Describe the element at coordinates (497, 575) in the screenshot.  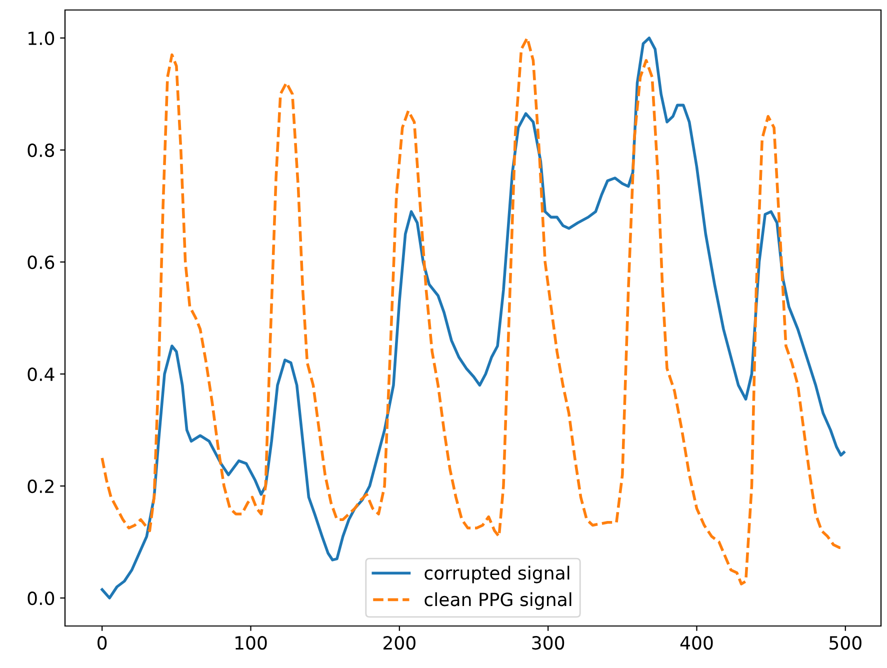
I see `legend-label: corrupted signal` at that location.